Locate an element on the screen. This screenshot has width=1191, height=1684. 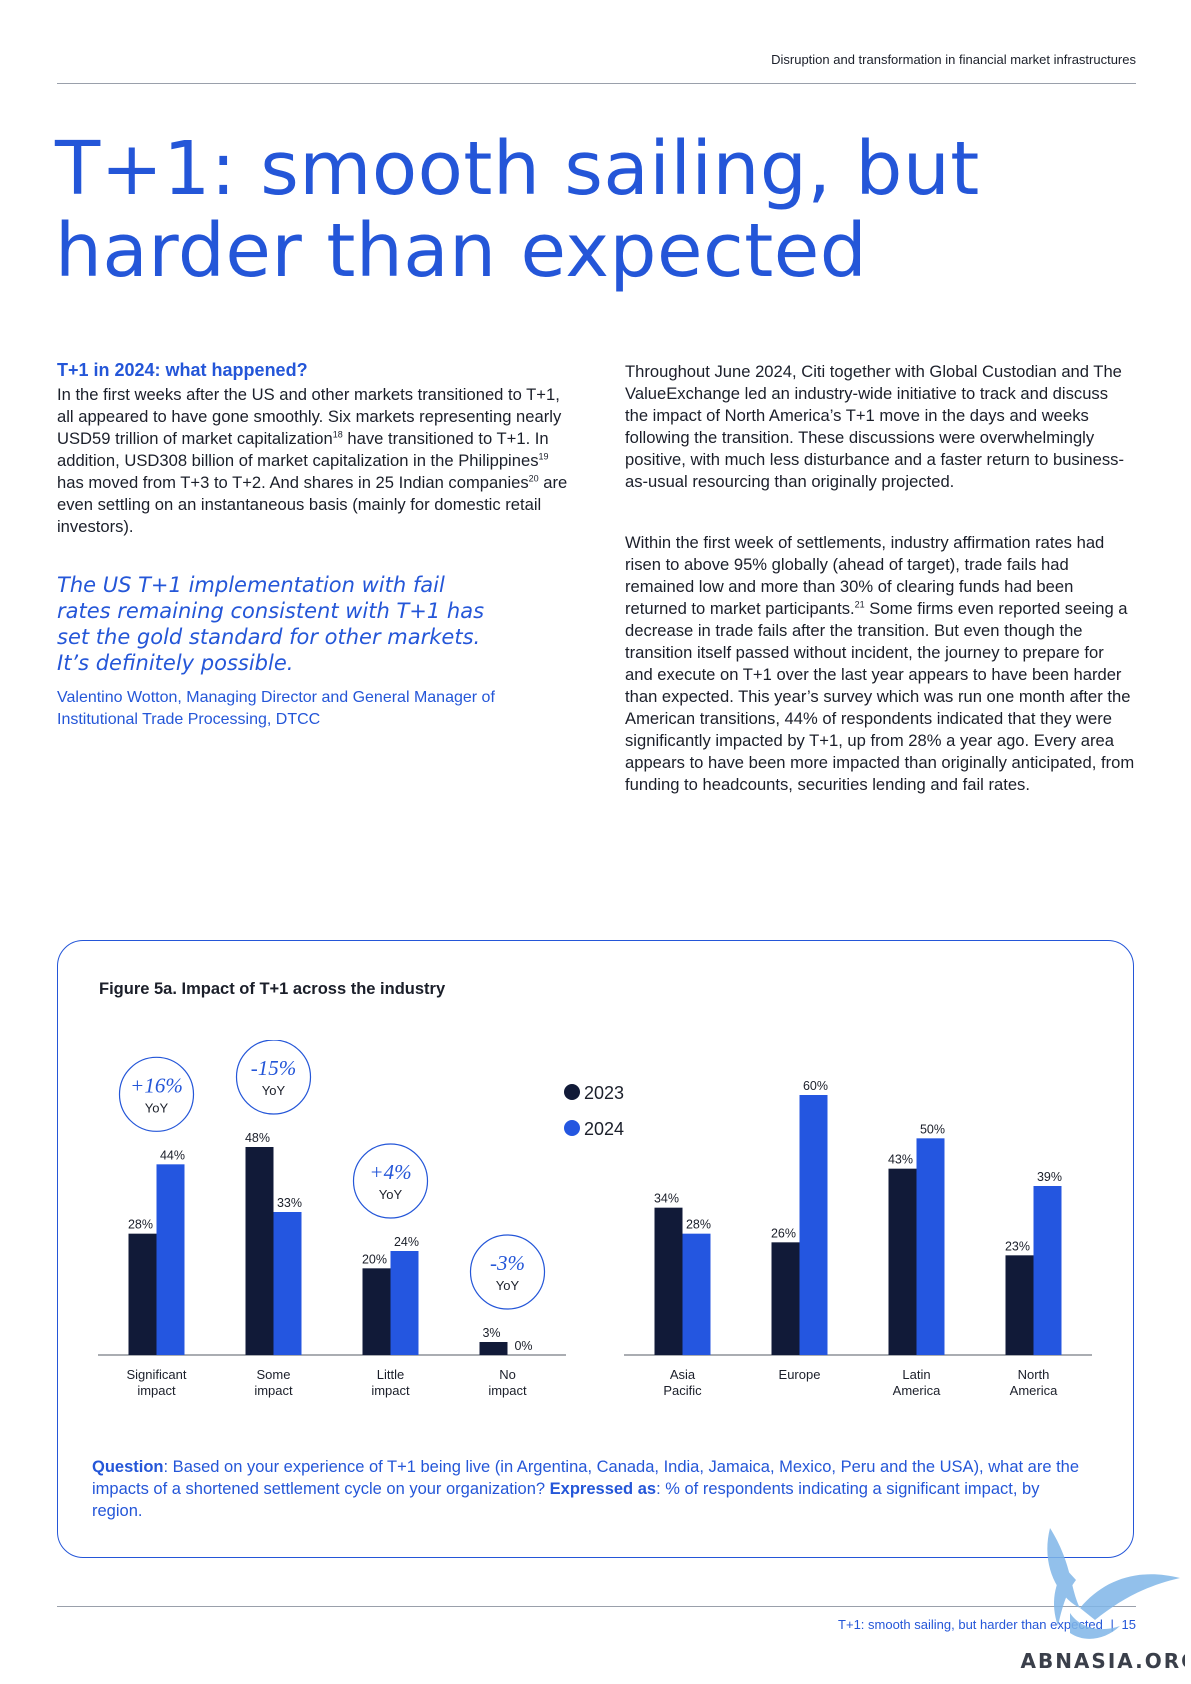
data-label-impact-little-impact-2024: 24% is located at coordinates (406, 1242).